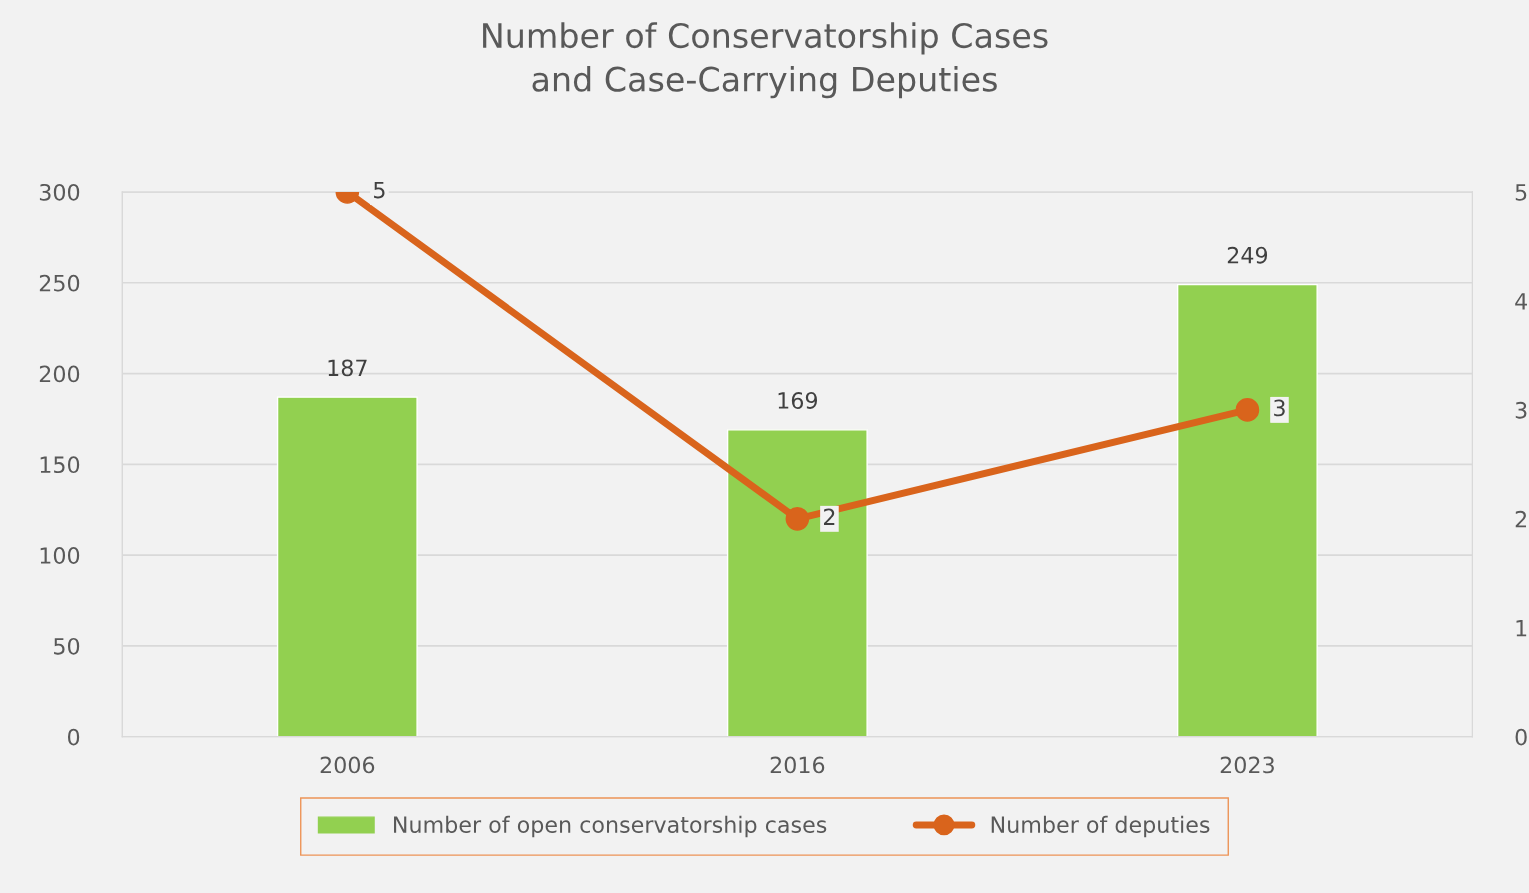  I want to click on y2-tick-label: 1, so click(1521, 628).